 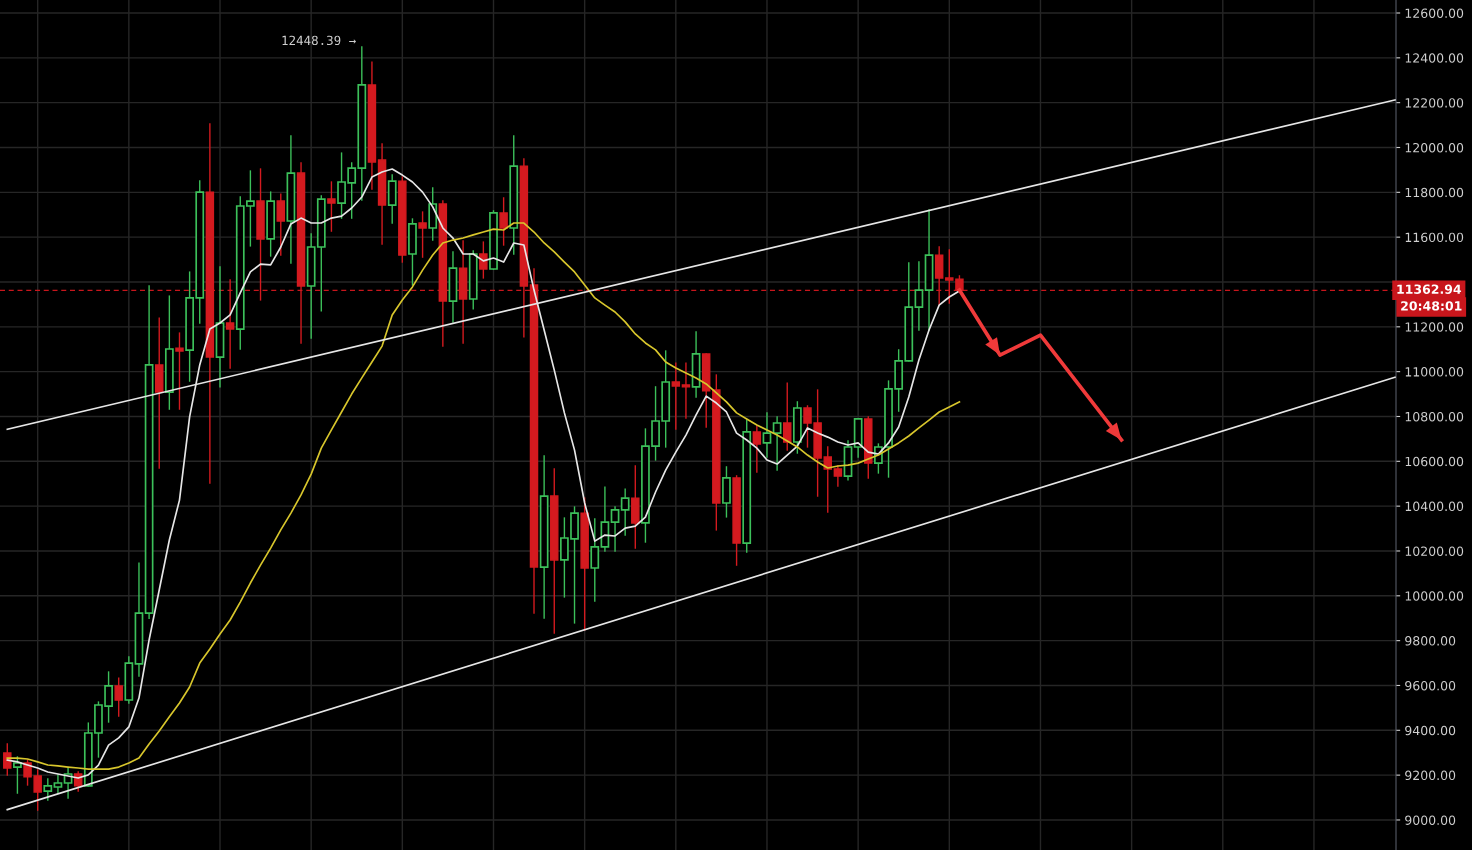 What do you see at coordinates (1434, 58) in the screenshot?
I see `y-tick-label: 12400.00` at bounding box center [1434, 58].